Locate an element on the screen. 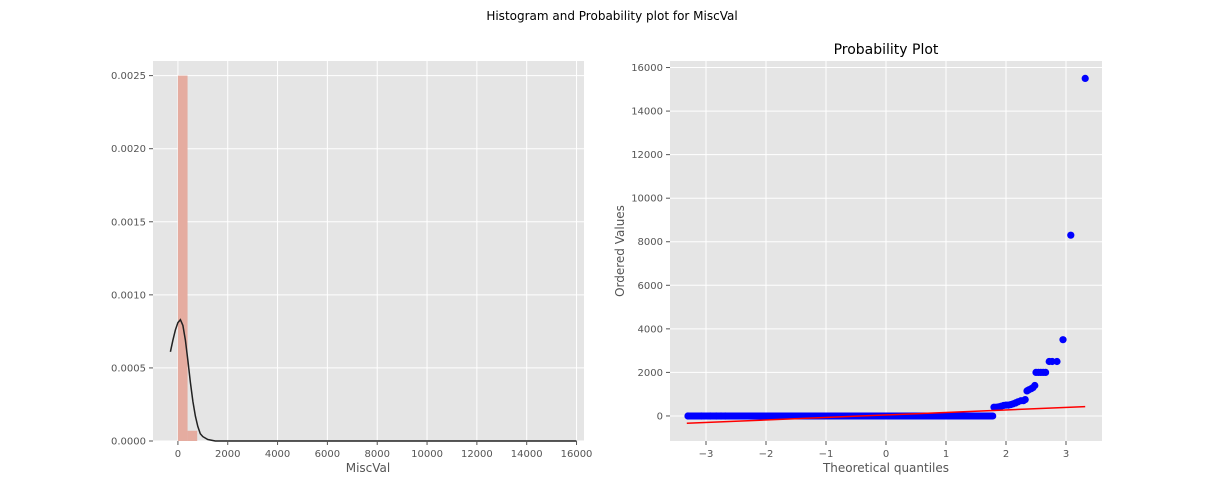  y-tick-label: 2000 is located at coordinates (650, 373).